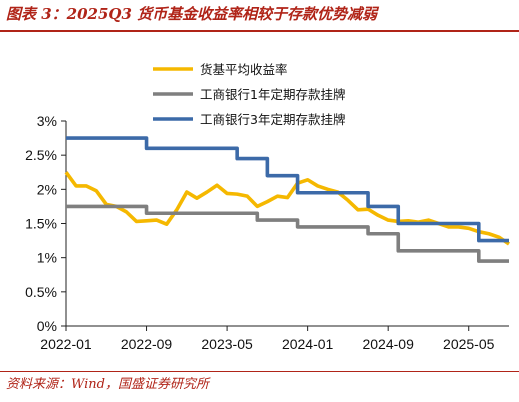 The image size is (519, 402). I want to click on legend-label-2: 工商银行1年定期存款挂牌, so click(272, 94).